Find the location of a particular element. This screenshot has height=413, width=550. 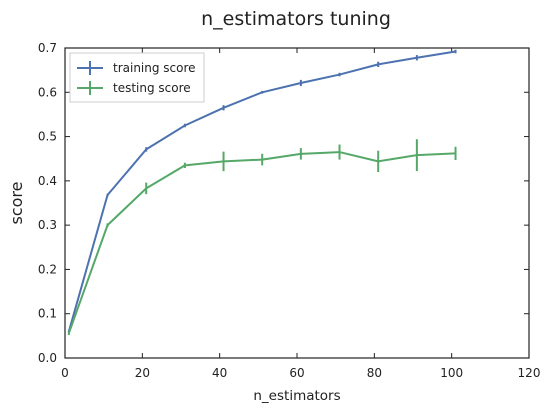

y-tick-label: 0.6 is located at coordinates (47, 92).